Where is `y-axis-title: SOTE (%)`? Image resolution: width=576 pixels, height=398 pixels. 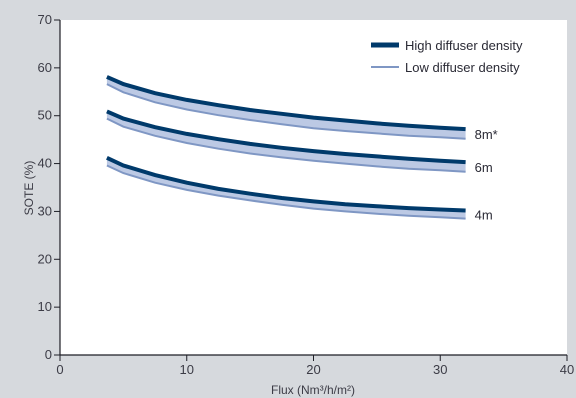 y-axis-title: SOTE (%) is located at coordinates (29, 188).